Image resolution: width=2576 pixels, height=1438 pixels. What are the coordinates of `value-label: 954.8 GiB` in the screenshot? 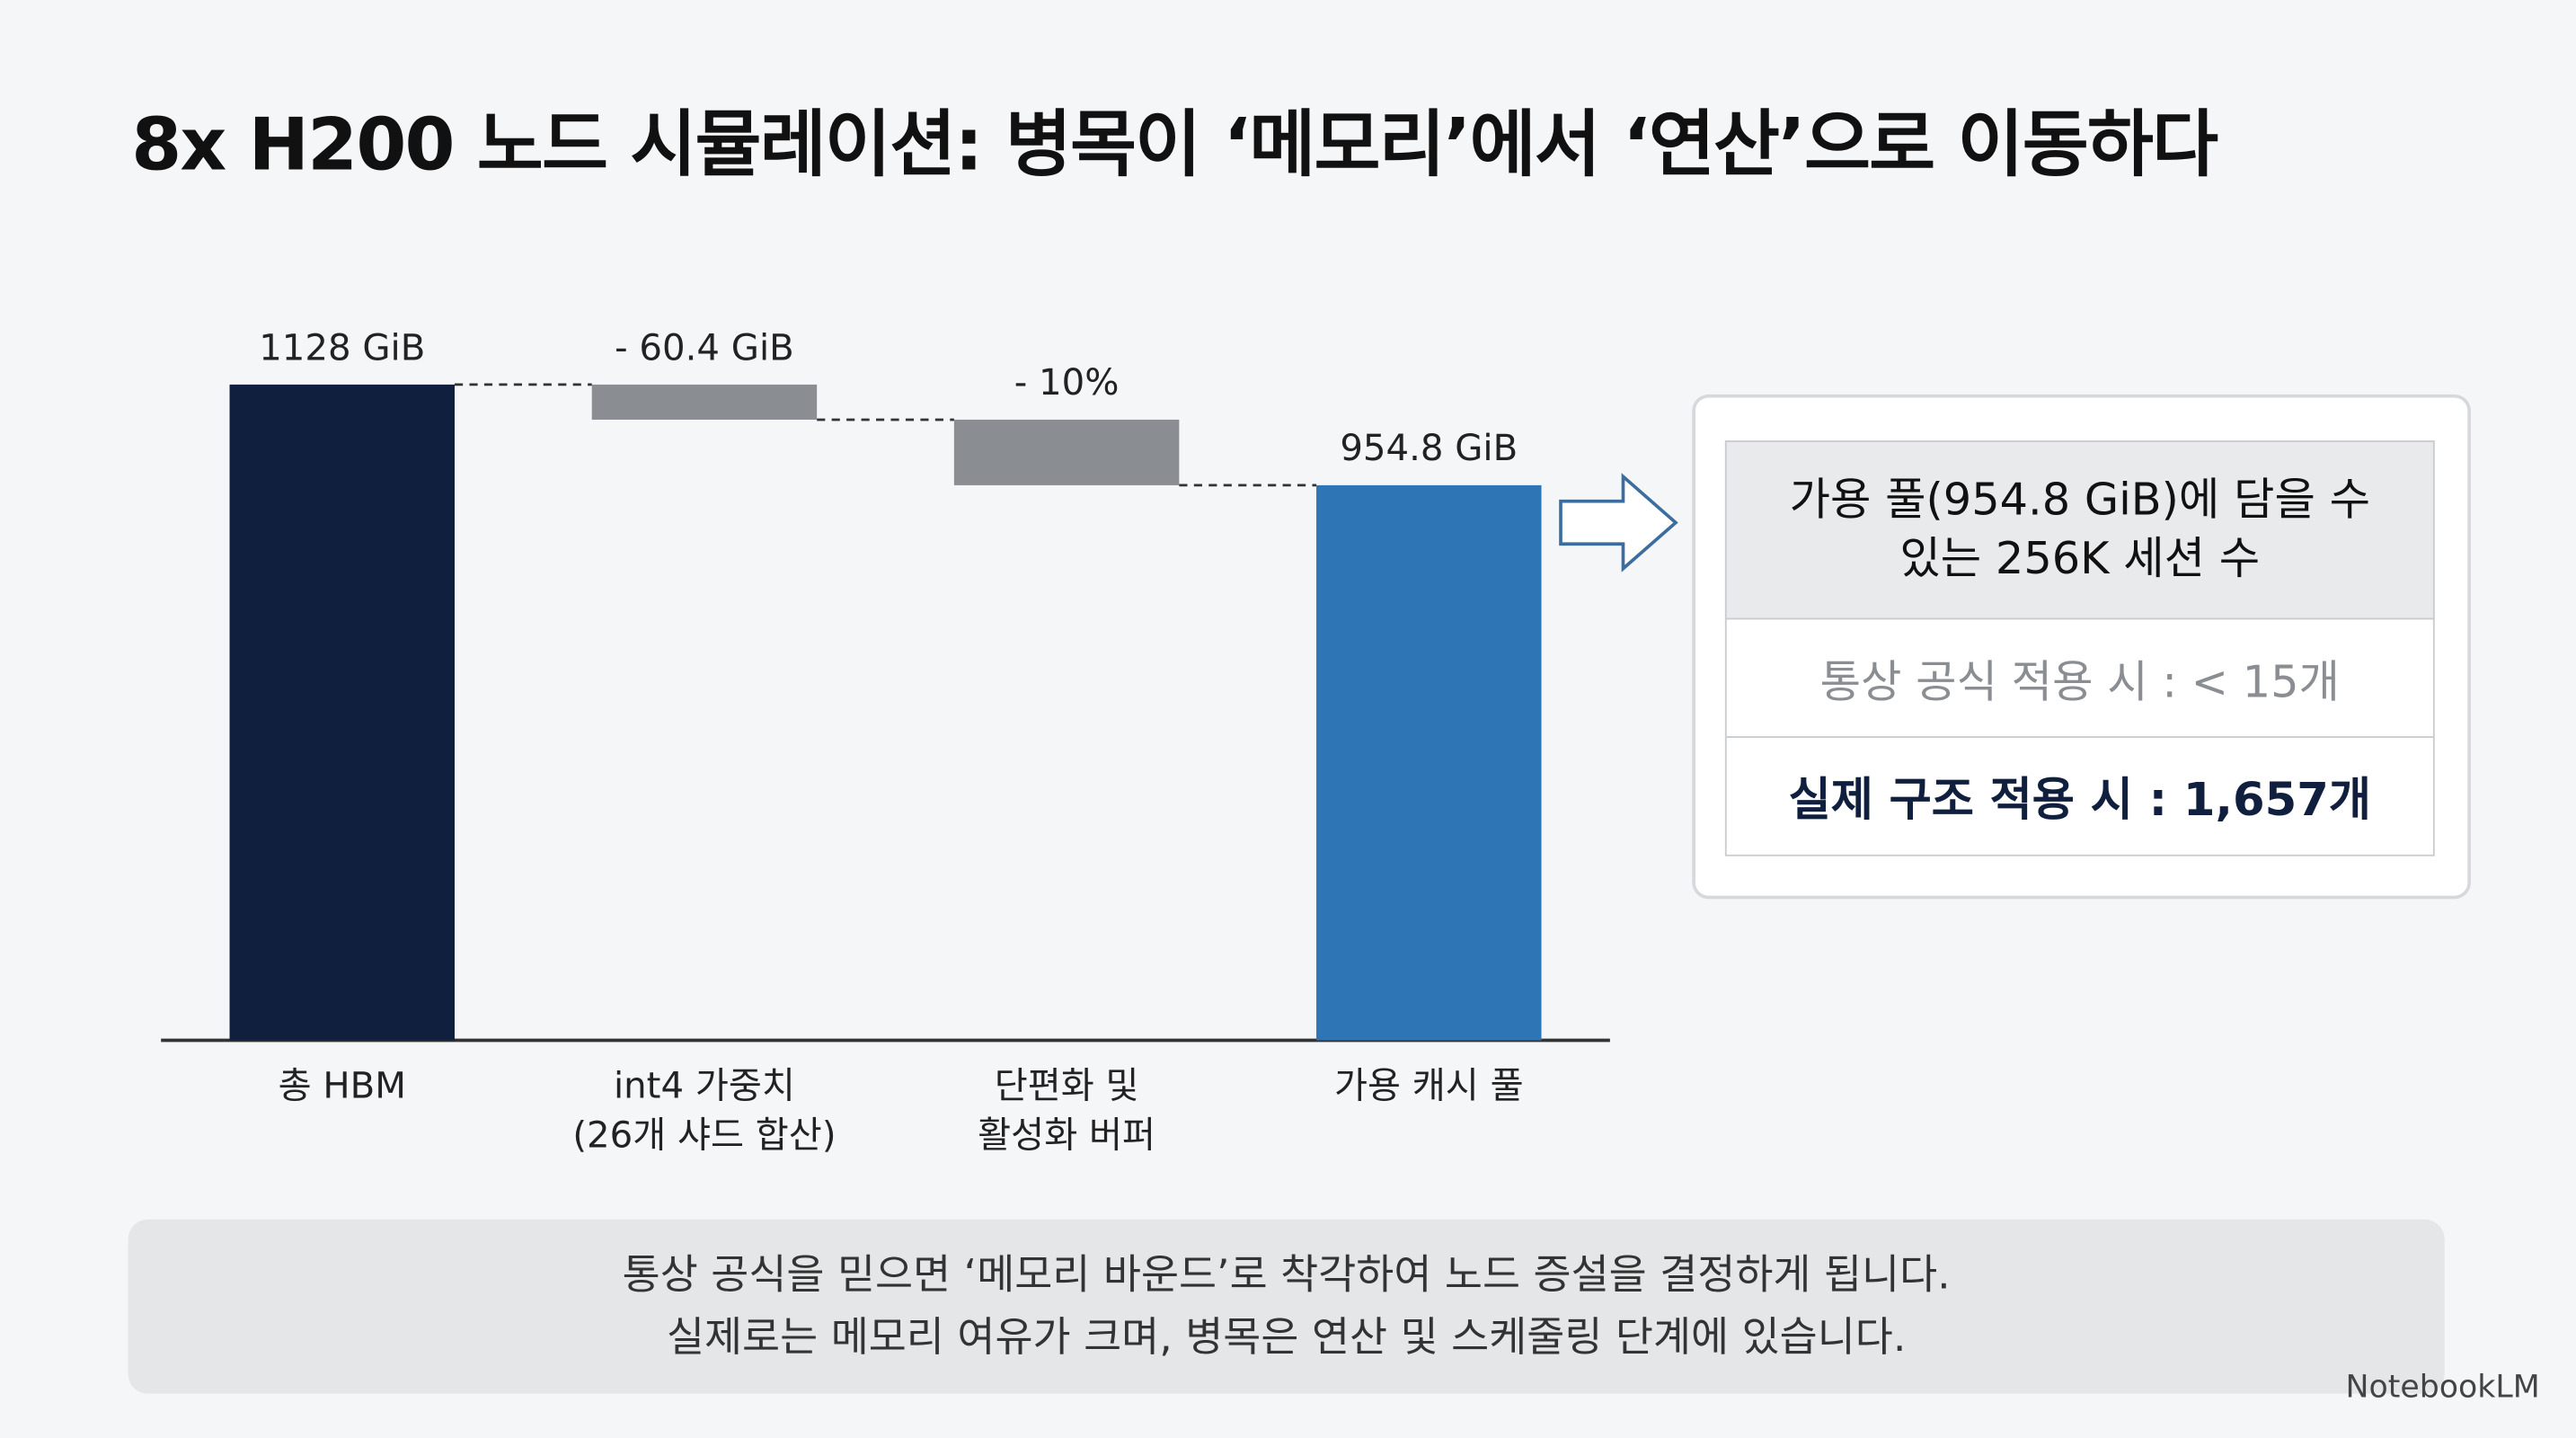 It's located at (1429, 450).